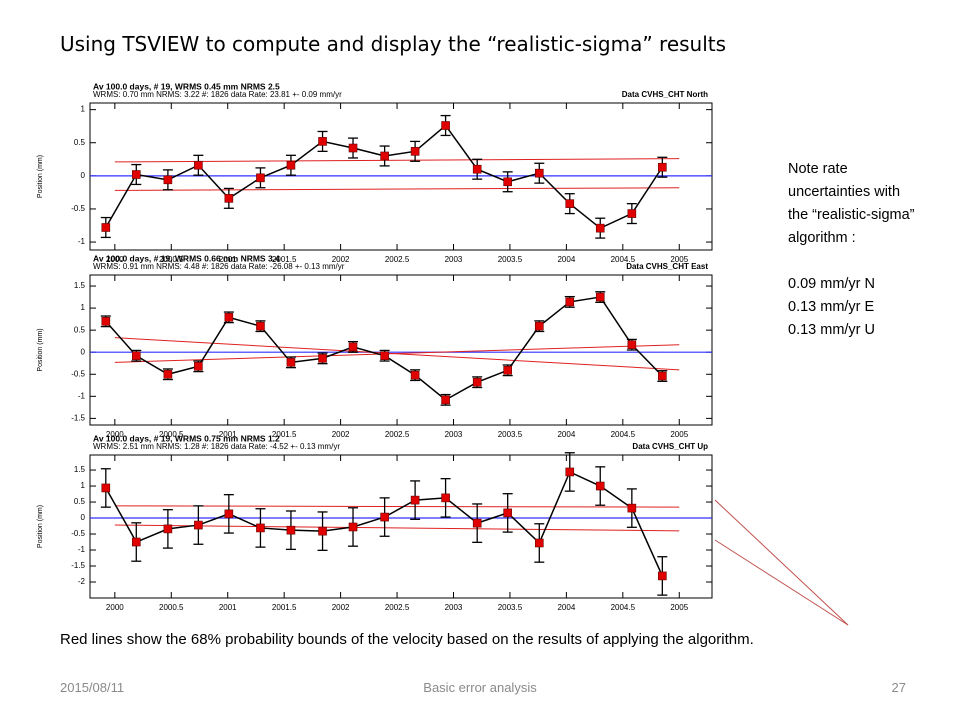  Describe the element at coordinates (82, 581) in the screenshot. I see `y-tick-label: -2` at that location.